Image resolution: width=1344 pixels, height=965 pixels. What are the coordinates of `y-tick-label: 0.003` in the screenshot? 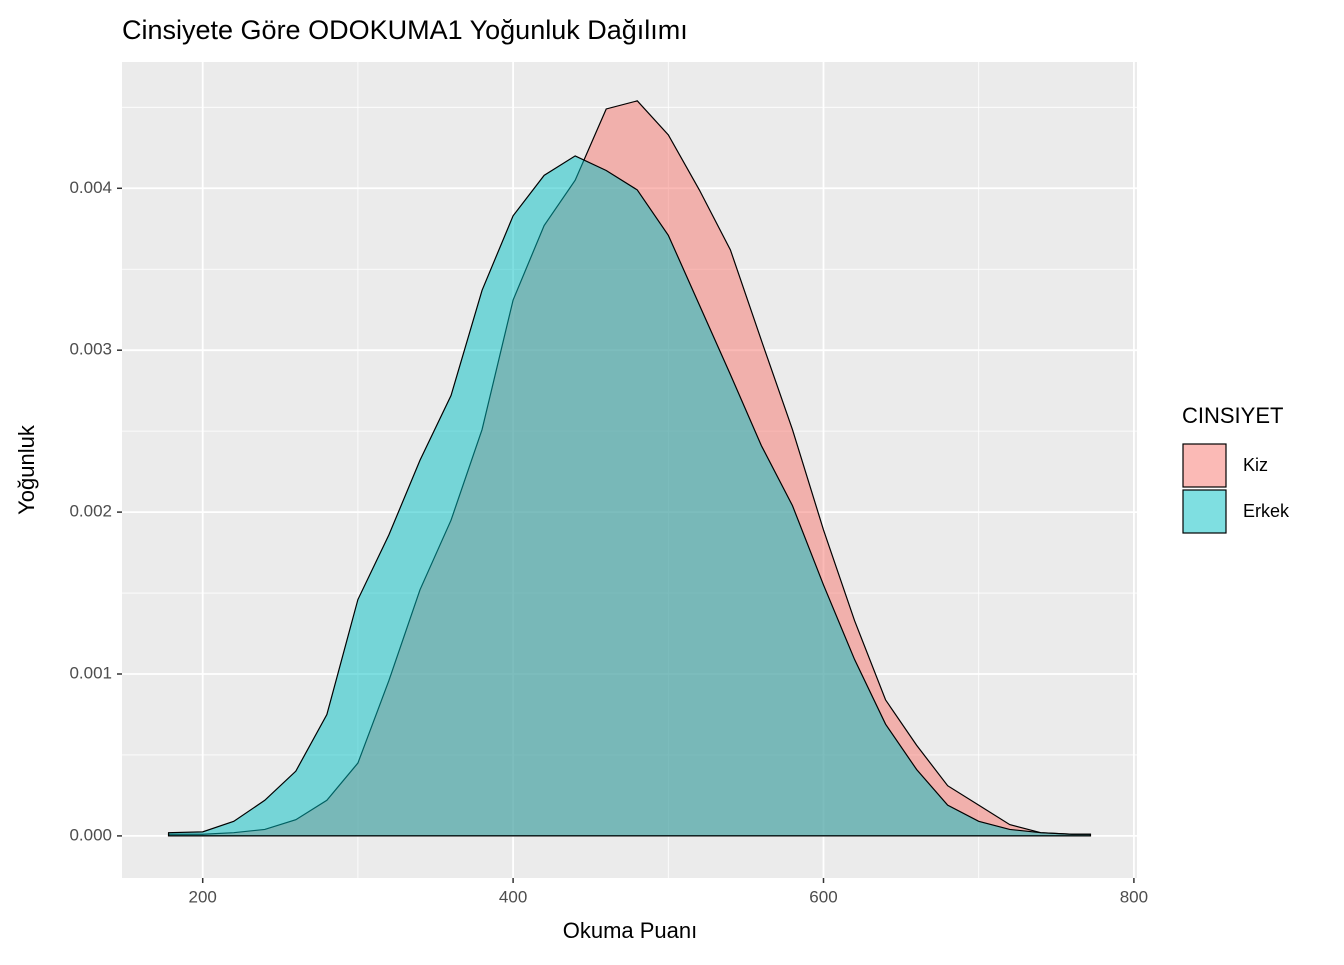 It's located at (90, 349).